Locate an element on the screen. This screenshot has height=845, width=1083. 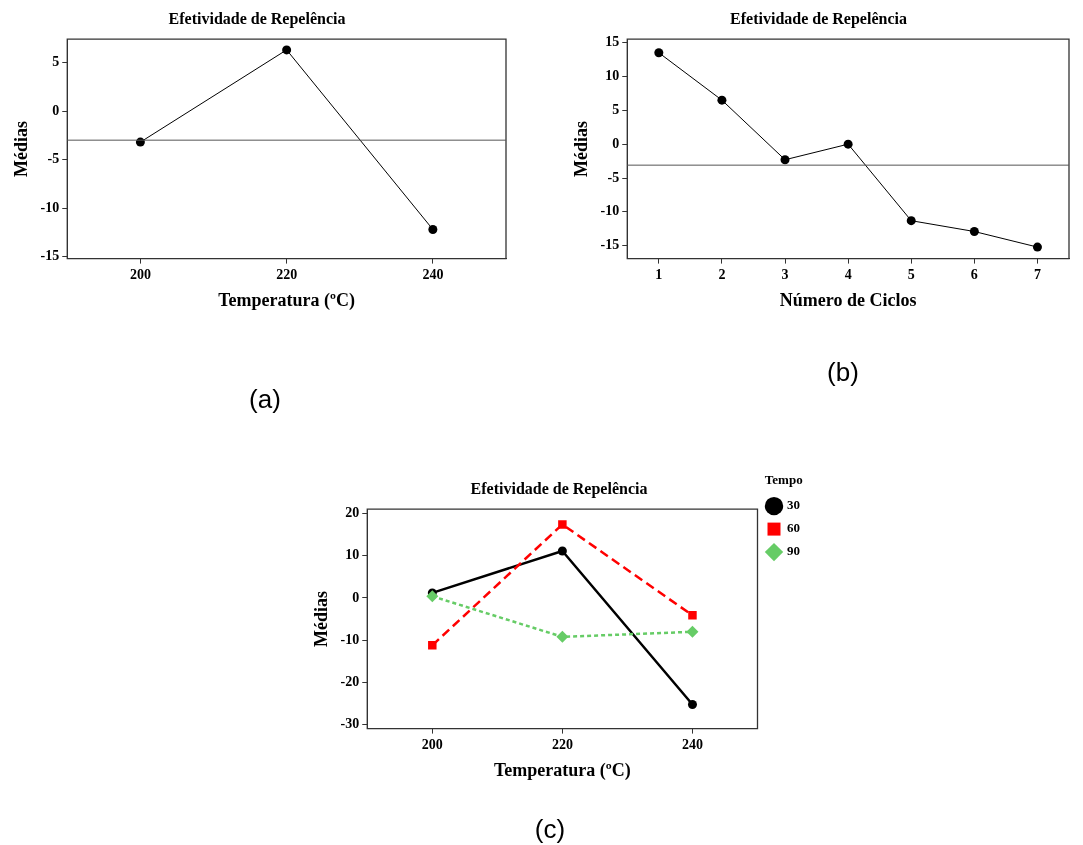
y-tick-label: 15 is located at coordinates (612, 42).